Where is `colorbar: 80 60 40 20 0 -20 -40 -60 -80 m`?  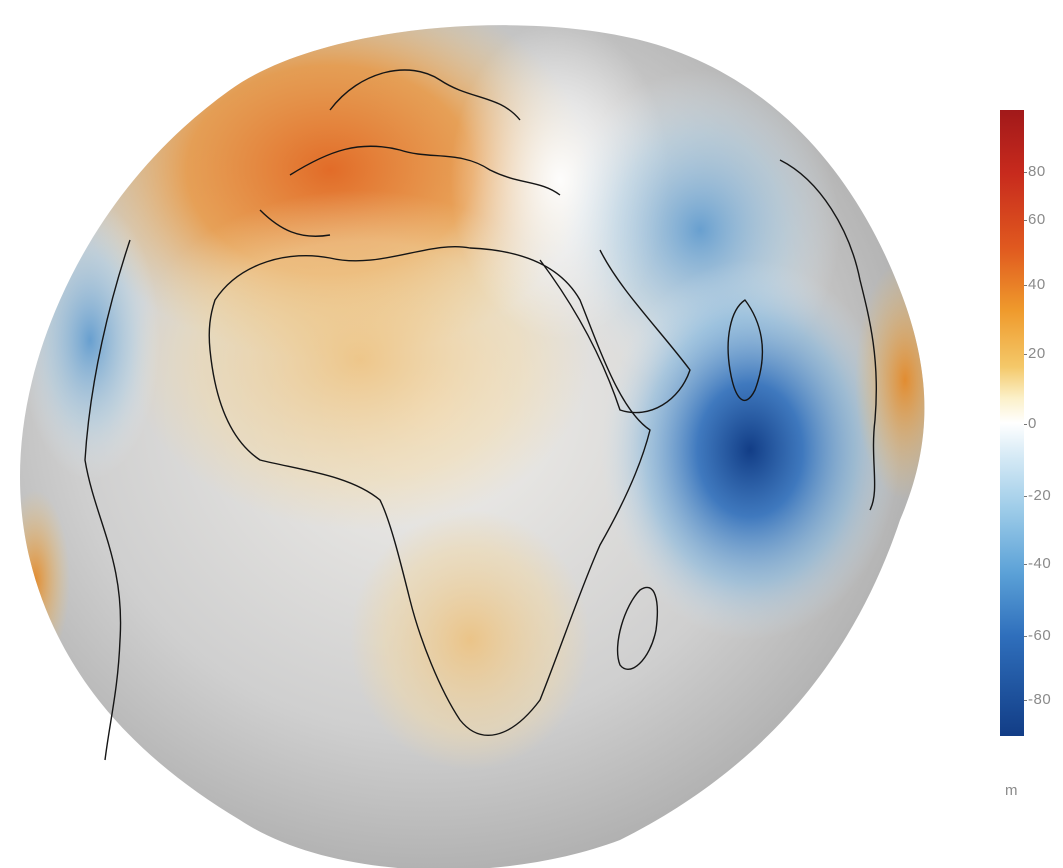
colorbar: 80 60 40 20 0 -20 -40 -60 -80 m is located at coordinates (1029, 458).